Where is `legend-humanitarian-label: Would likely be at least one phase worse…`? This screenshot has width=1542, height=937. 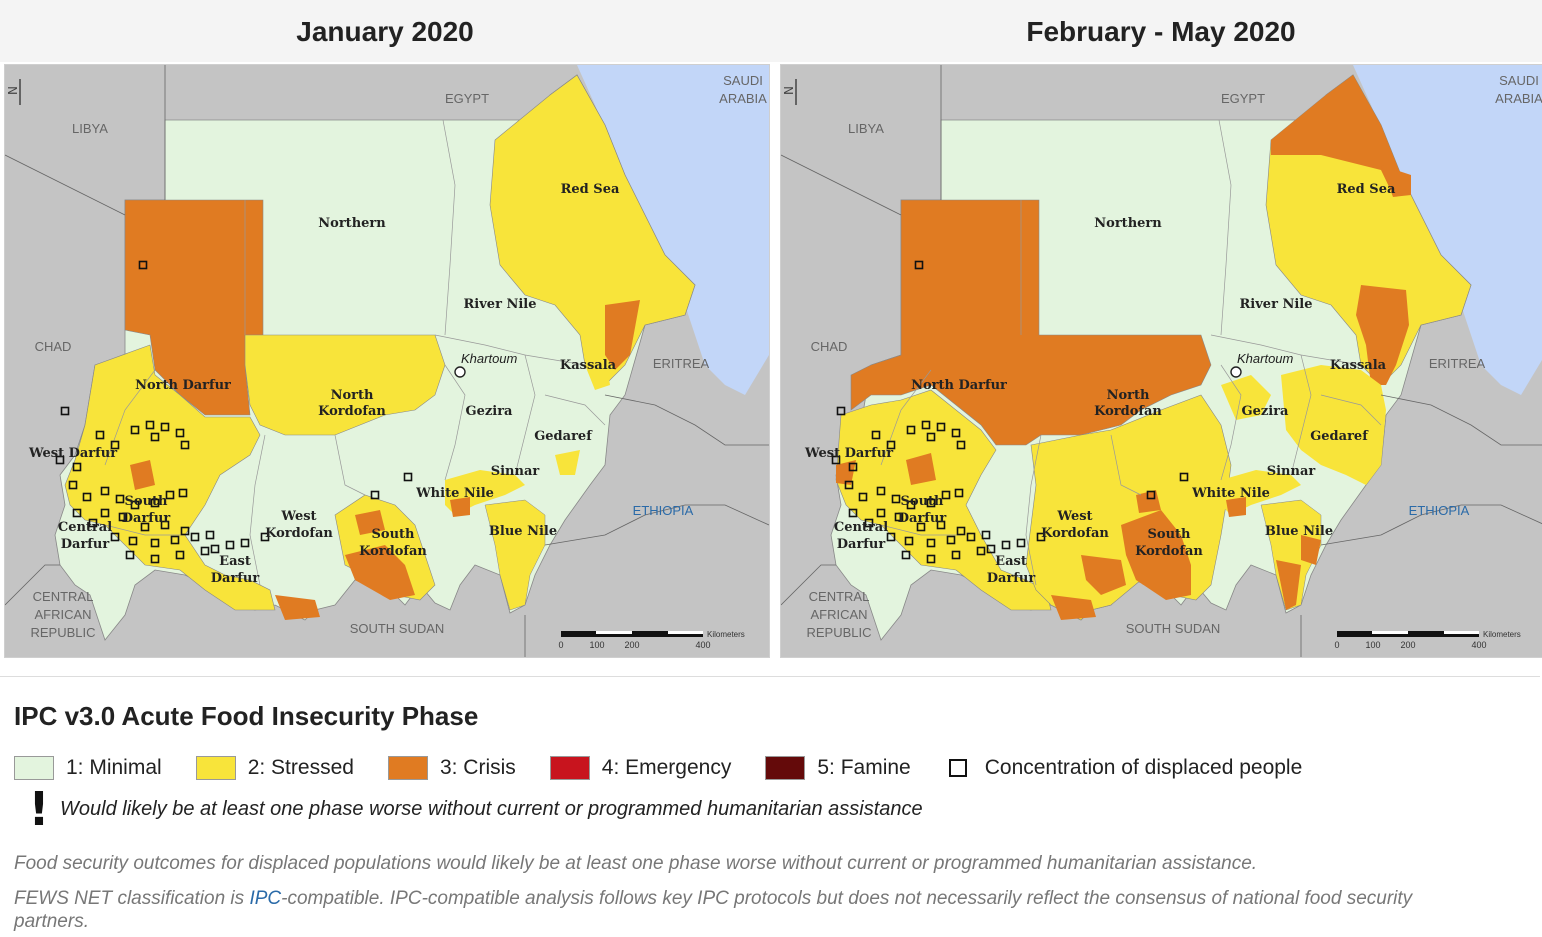 legend-humanitarian-label: Would likely be at least one phase worse… is located at coordinates (491, 808).